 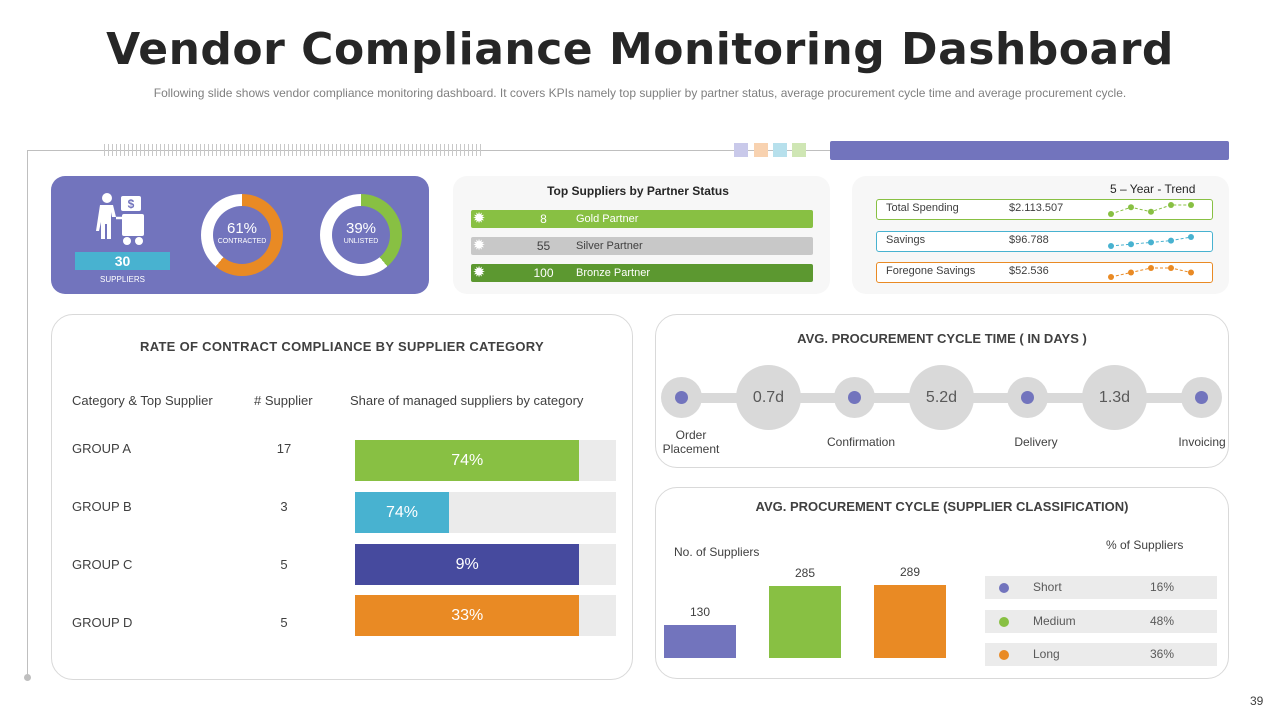 What do you see at coordinates (691, 442) in the screenshot?
I see `stage-label-order-placement: Order Placement` at bounding box center [691, 442].